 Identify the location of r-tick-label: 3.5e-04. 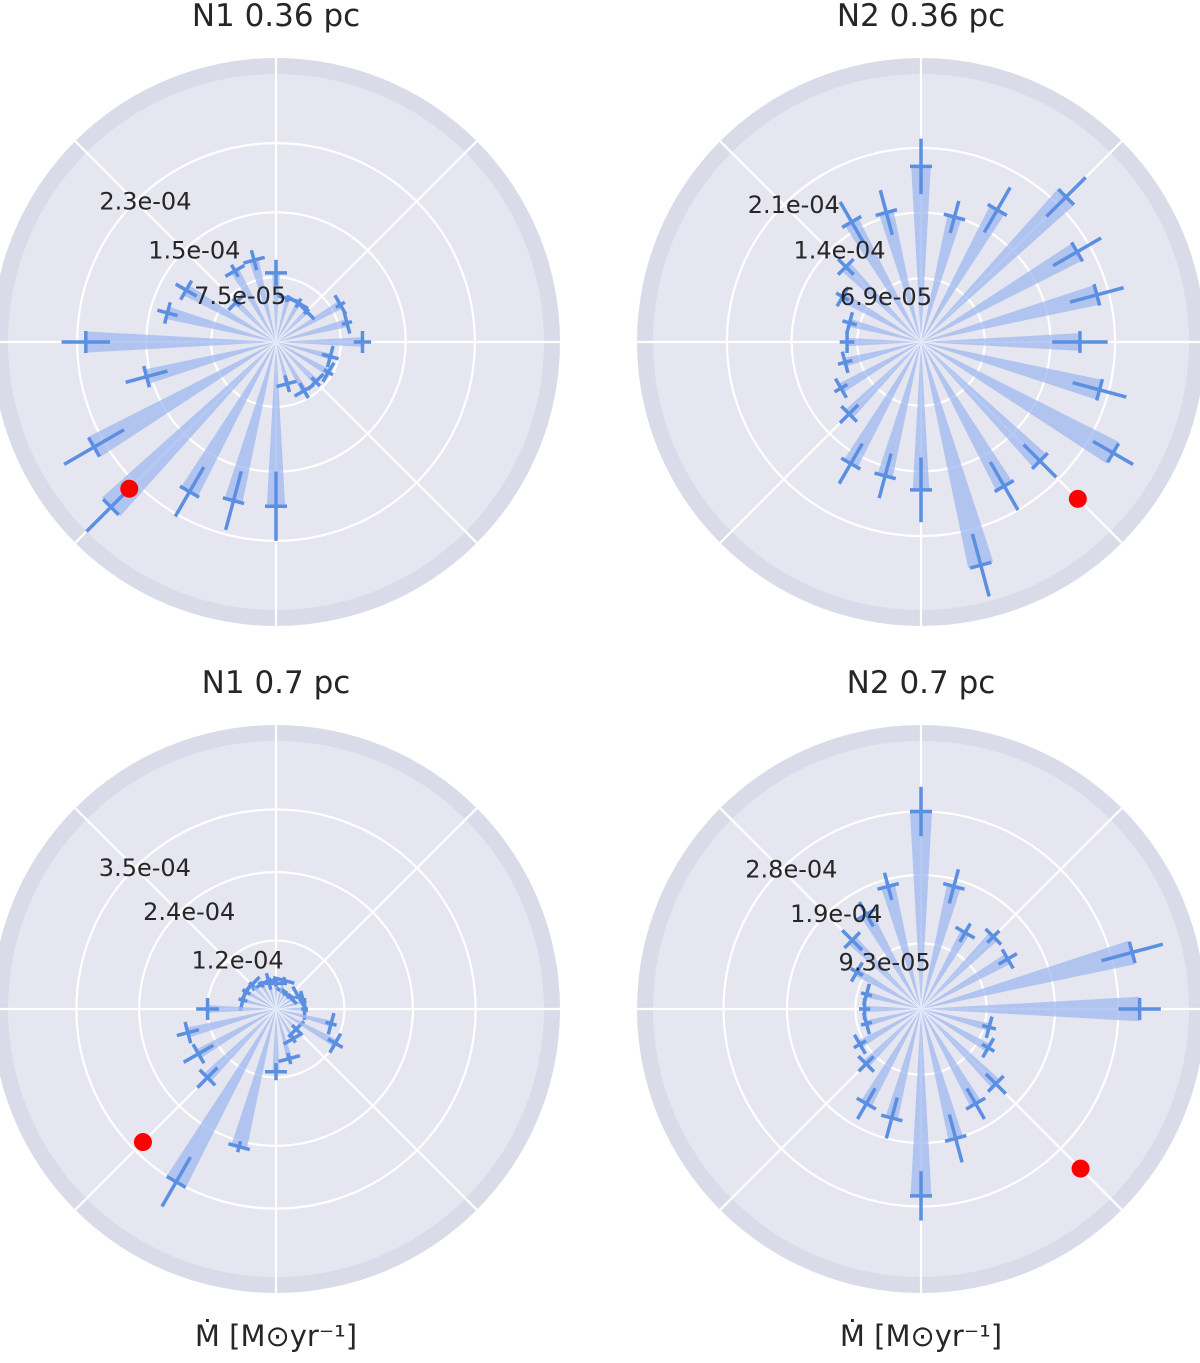
(145, 868).